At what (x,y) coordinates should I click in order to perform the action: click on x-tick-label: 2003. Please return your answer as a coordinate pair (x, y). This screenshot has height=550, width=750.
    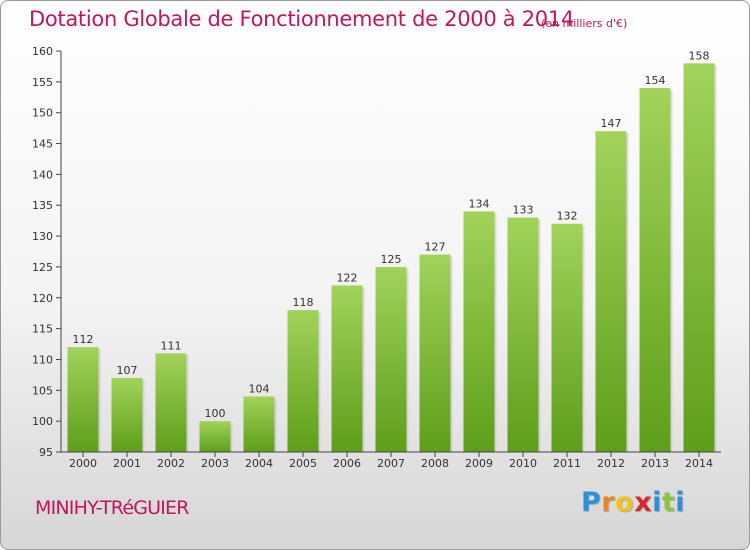
    Looking at the image, I should click on (215, 463).